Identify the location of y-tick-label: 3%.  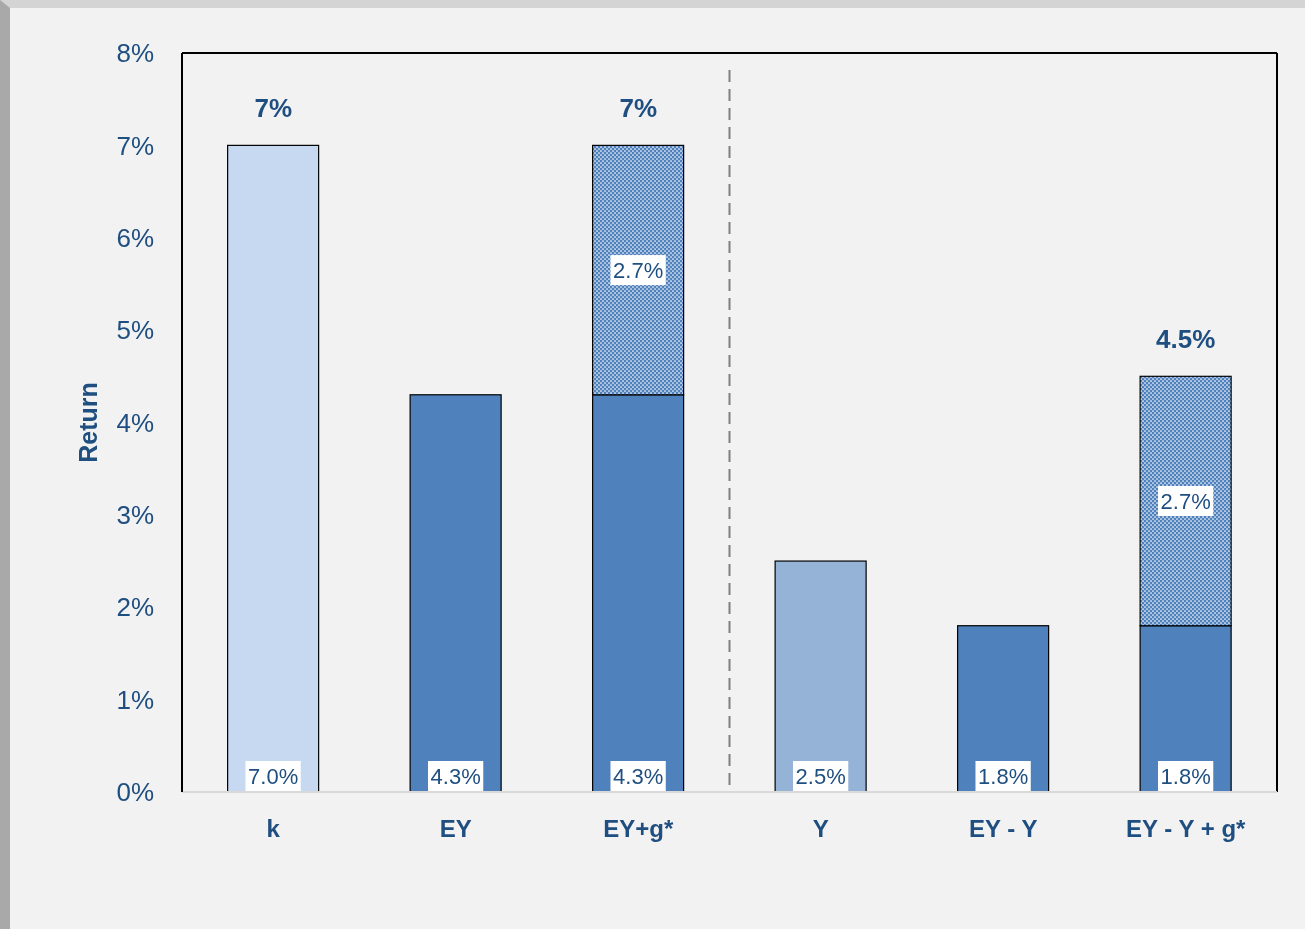
(135, 515).